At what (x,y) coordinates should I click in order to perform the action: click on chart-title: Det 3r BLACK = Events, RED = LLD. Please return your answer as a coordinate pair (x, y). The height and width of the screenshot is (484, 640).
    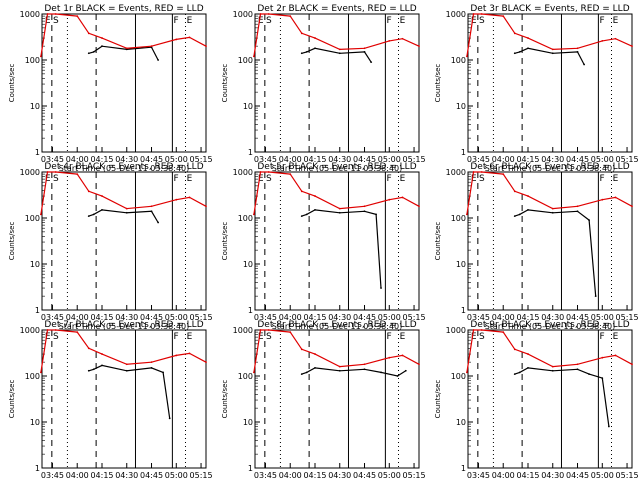
    Looking at the image, I should click on (549, 9).